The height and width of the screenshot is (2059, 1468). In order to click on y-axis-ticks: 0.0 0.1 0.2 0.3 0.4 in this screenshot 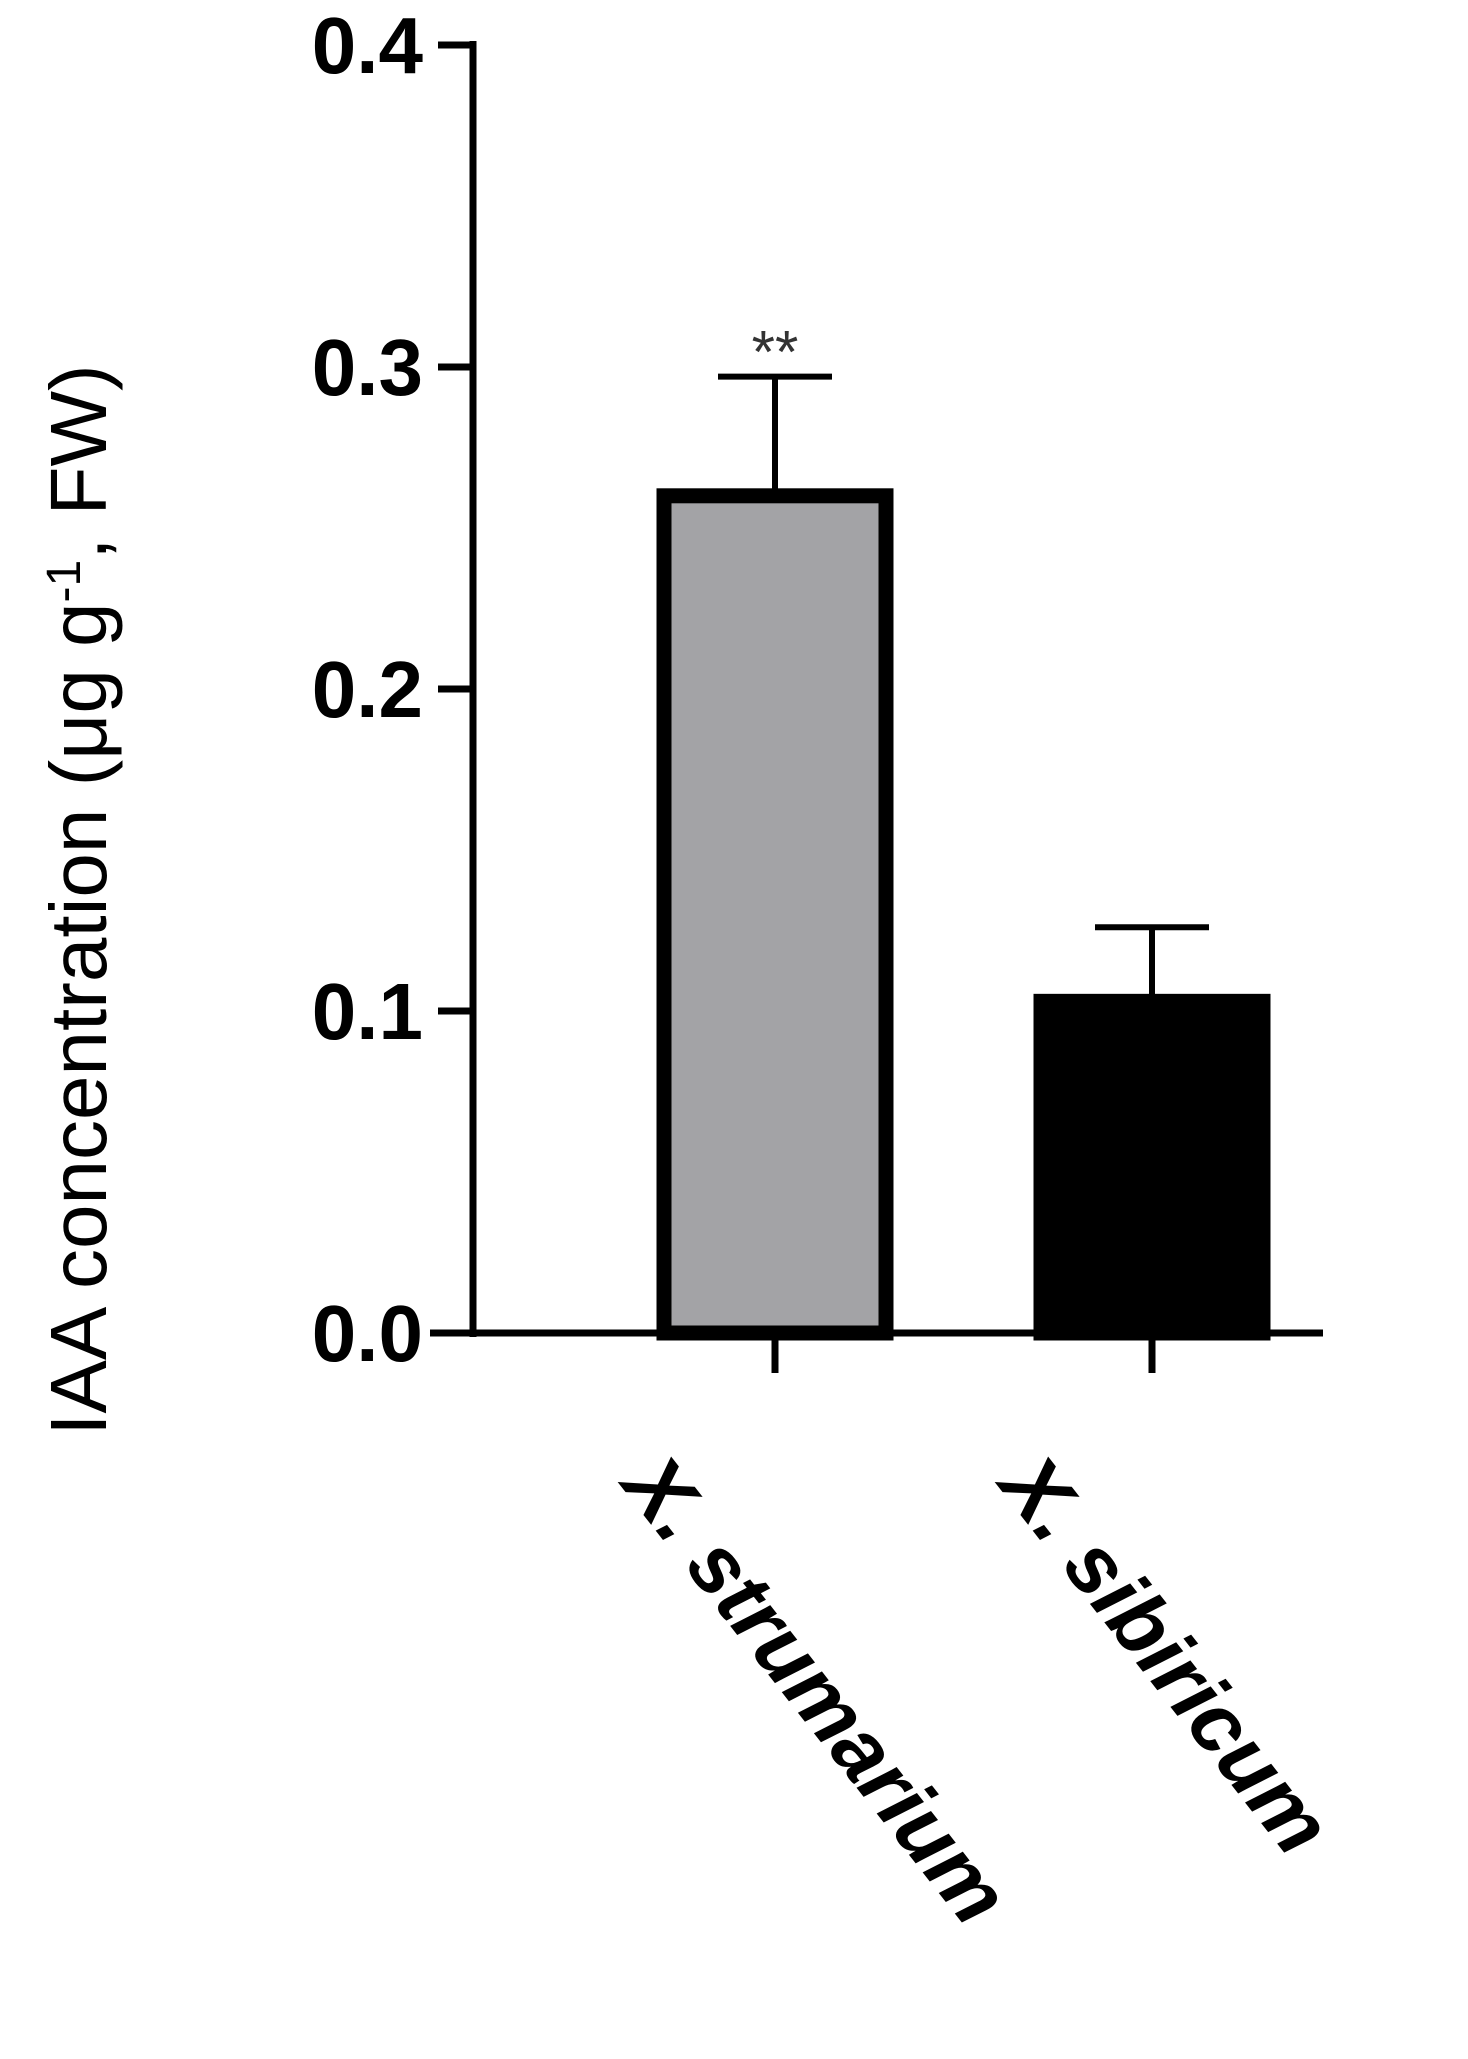, I will do `click(392, 689)`.